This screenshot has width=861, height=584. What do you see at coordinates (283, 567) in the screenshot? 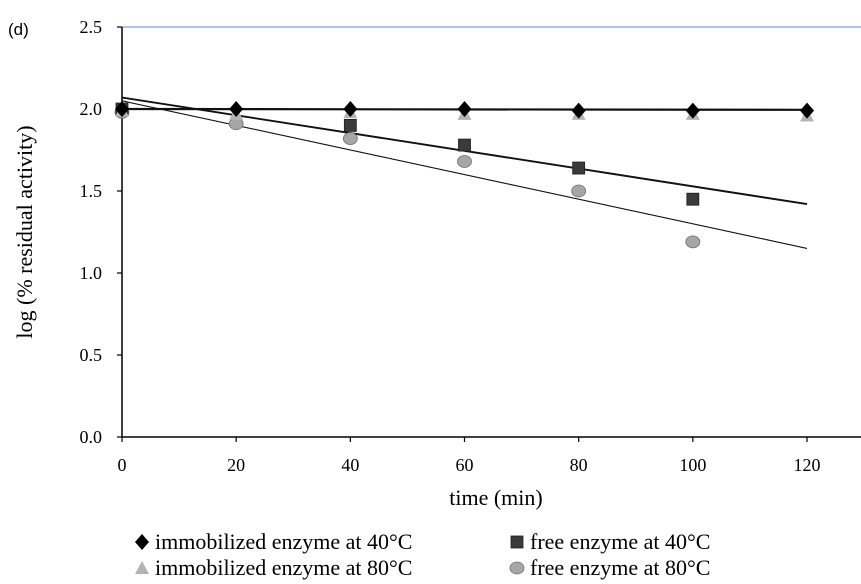
I see `legend-label: immobilized enzyme at 80°C` at bounding box center [283, 567].